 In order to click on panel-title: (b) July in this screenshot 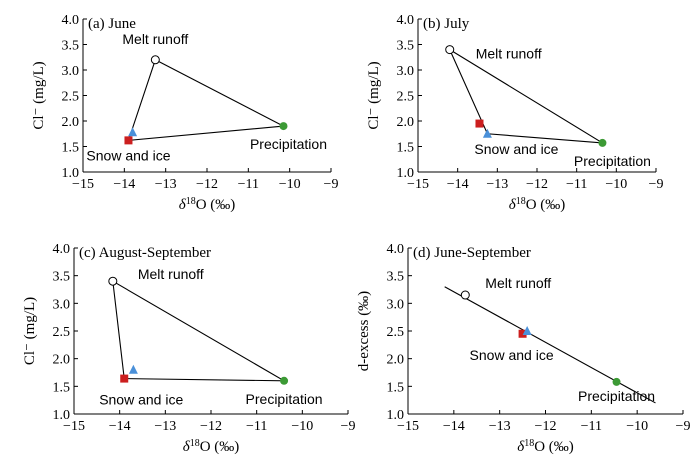, I will do `click(446, 24)`.